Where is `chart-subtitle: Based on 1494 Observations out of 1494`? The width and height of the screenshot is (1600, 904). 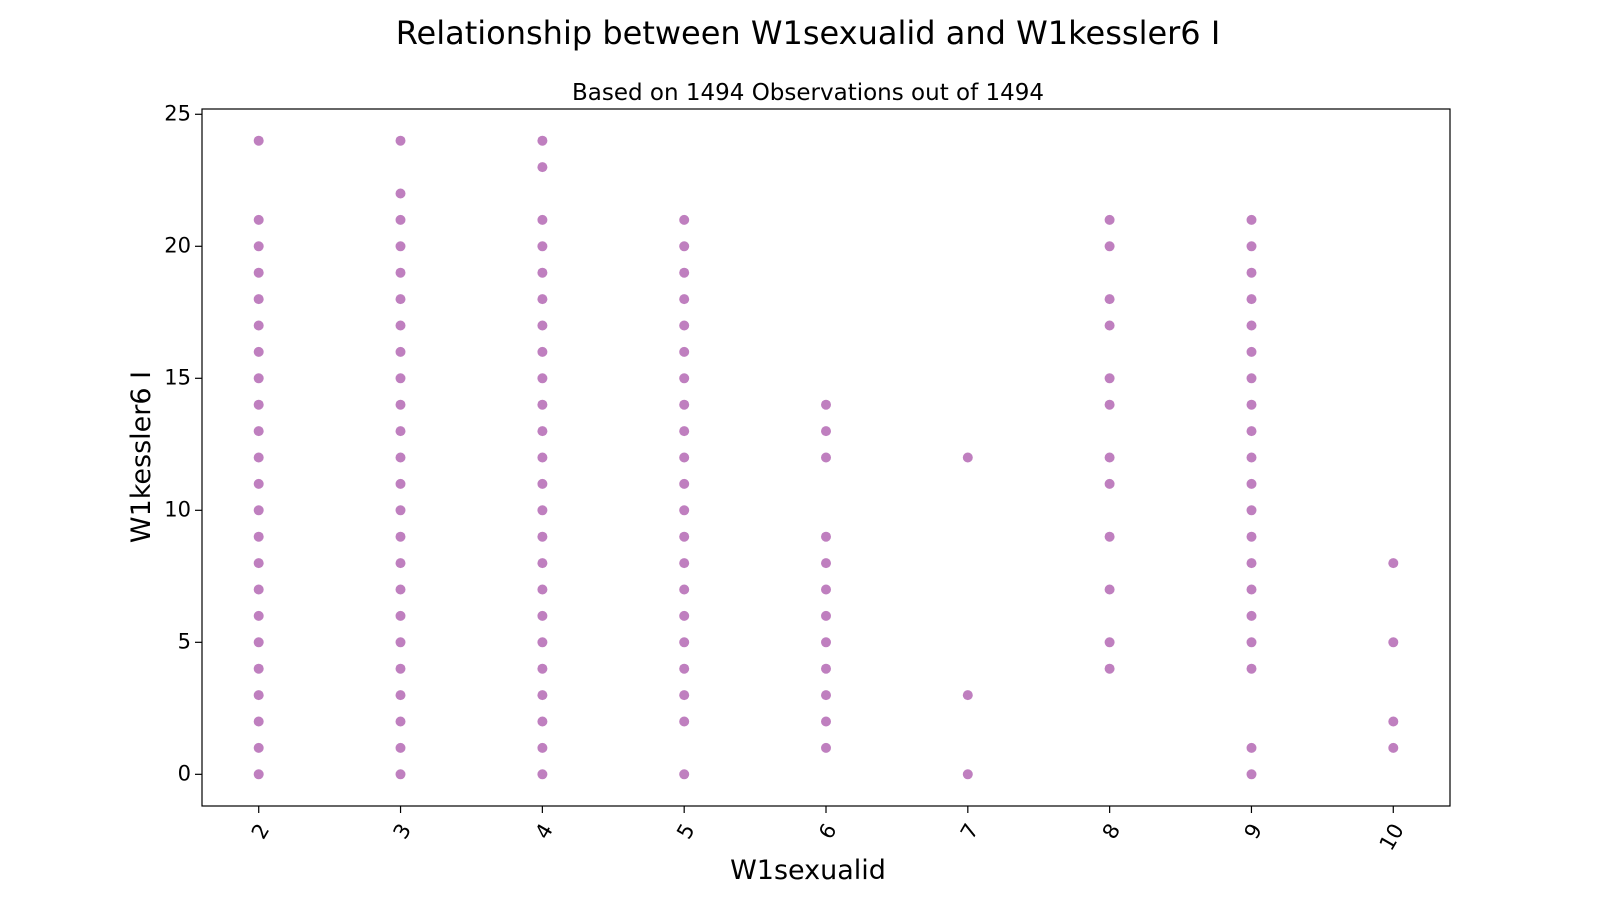
chart-subtitle: Based on 1494 Observations out of 1494 is located at coordinates (808, 93).